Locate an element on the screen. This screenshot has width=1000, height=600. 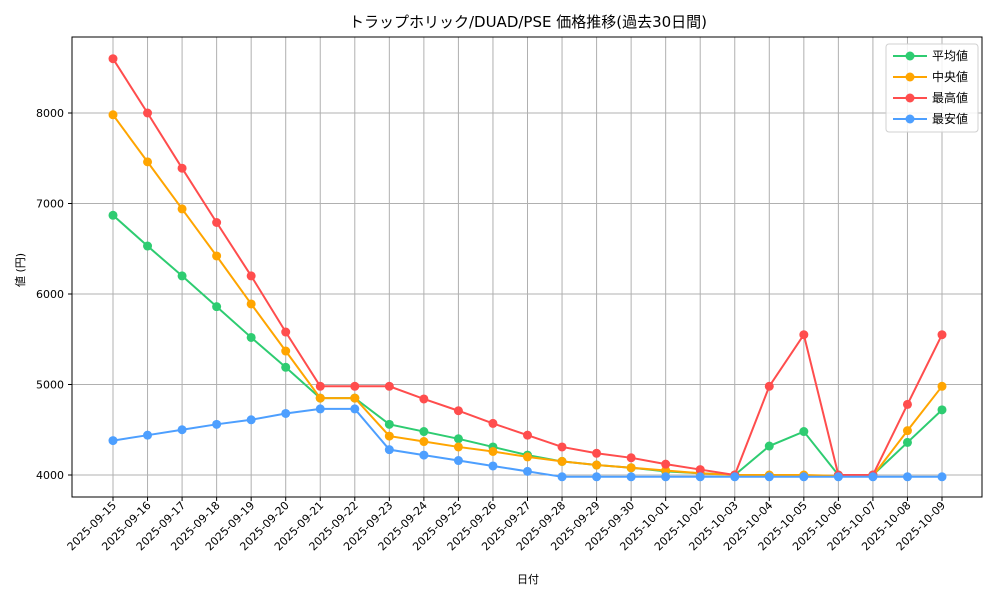
legend-box is located at coordinates (932, 88).